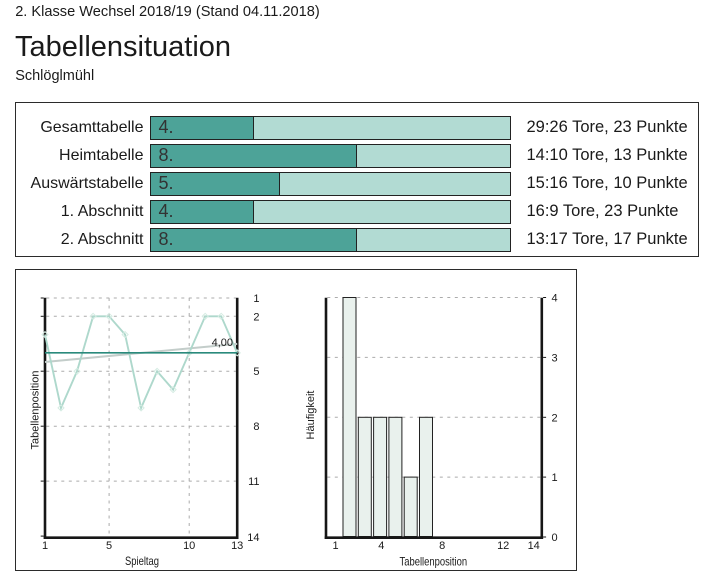 The height and width of the screenshot is (581, 712). I want to click on svg-text: Spieltag, so click(142, 561).